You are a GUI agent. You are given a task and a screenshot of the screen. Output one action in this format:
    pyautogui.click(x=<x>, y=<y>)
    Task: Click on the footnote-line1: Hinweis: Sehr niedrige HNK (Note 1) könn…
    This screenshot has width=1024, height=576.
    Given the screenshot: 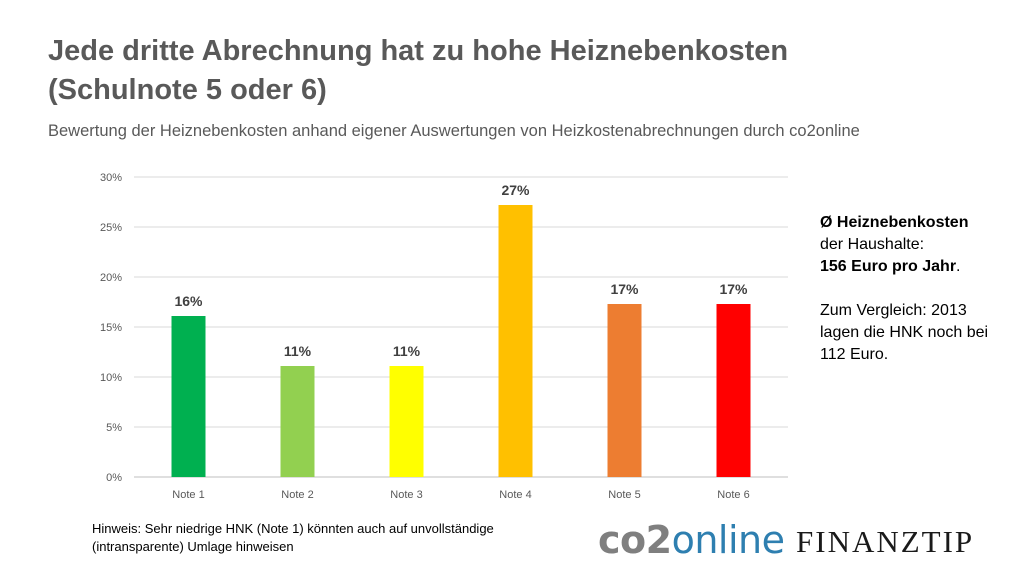 What is the action you would take?
    pyautogui.click(x=293, y=528)
    